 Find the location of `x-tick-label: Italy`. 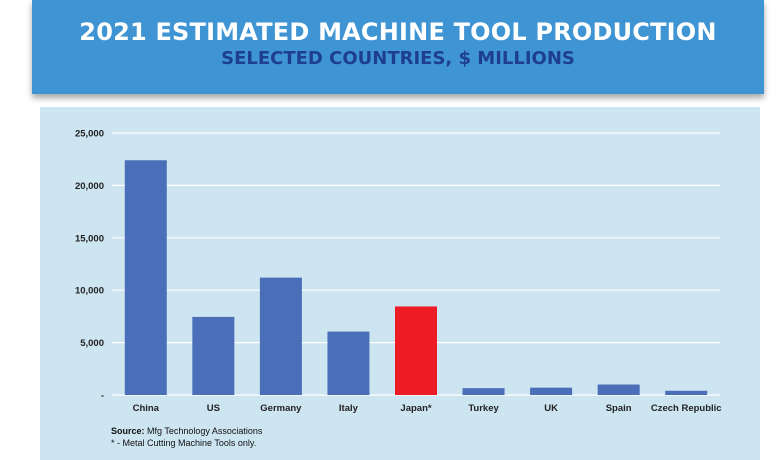

x-tick-label: Italy is located at coordinates (349, 408).